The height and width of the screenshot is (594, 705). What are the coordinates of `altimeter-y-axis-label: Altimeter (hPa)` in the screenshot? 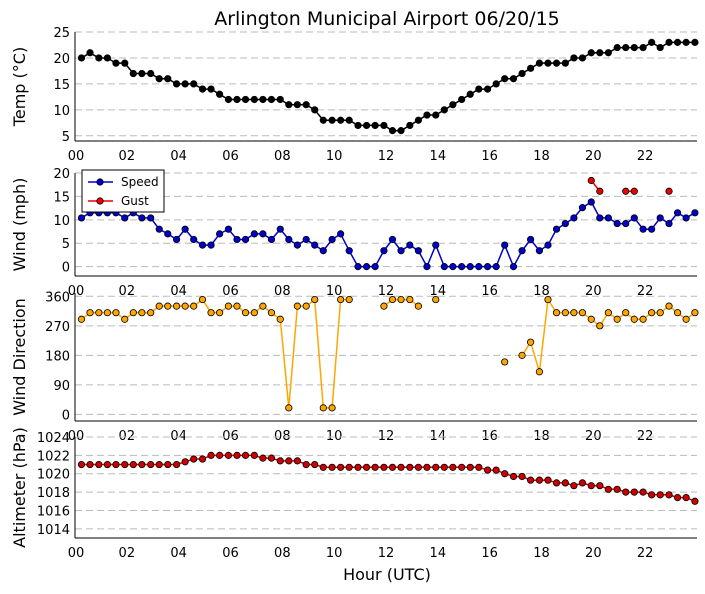 It's located at (19, 487).